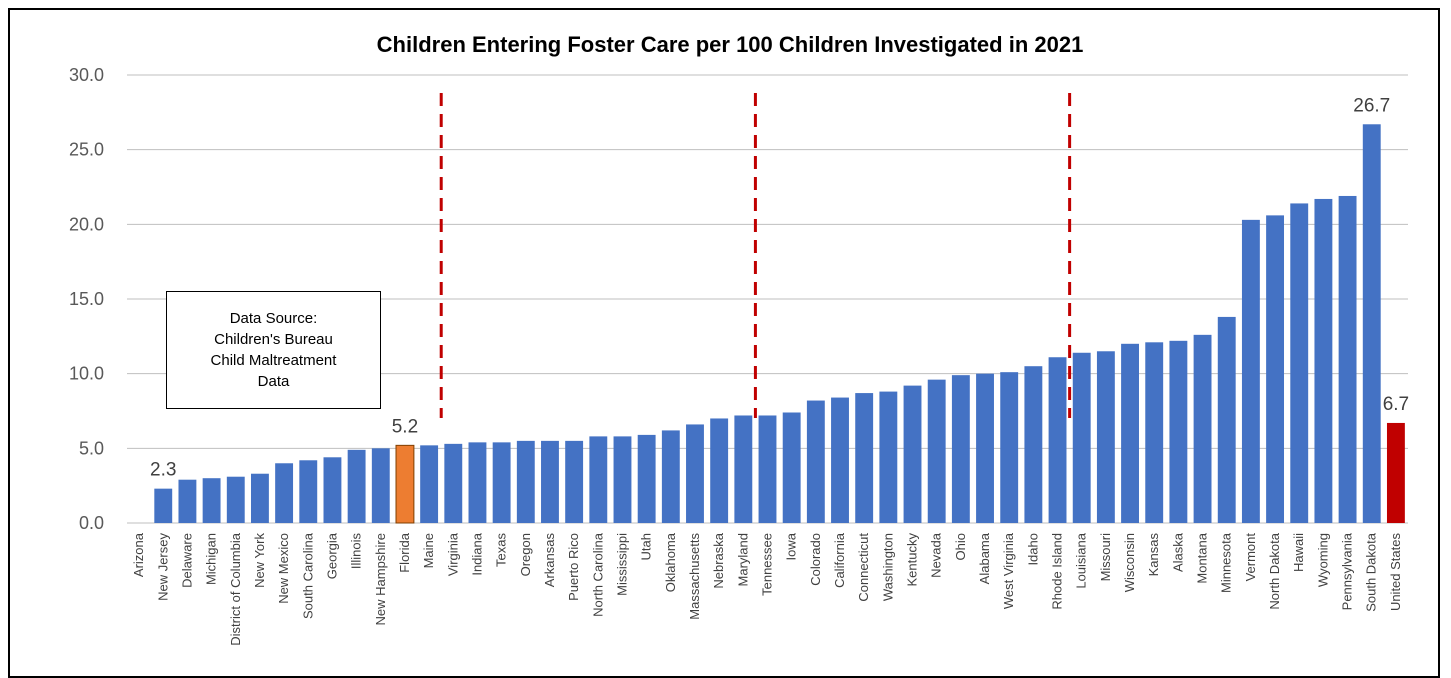 Image resolution: width=1451 pixels, height=678 pixels. What do you see at coordinates (1226, 562) in the screenshot?
I see `x-tick-label: Minnesota` at bounding box center [1226, 562].